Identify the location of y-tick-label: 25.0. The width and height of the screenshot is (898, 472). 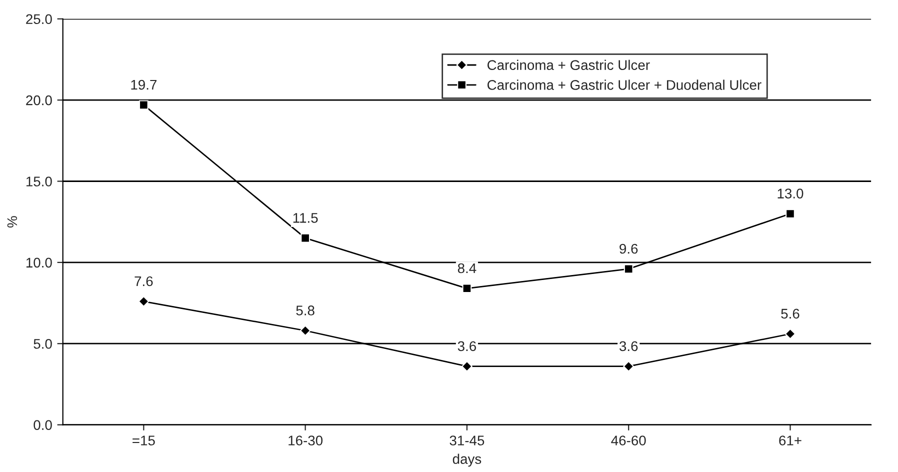
(39, 19).